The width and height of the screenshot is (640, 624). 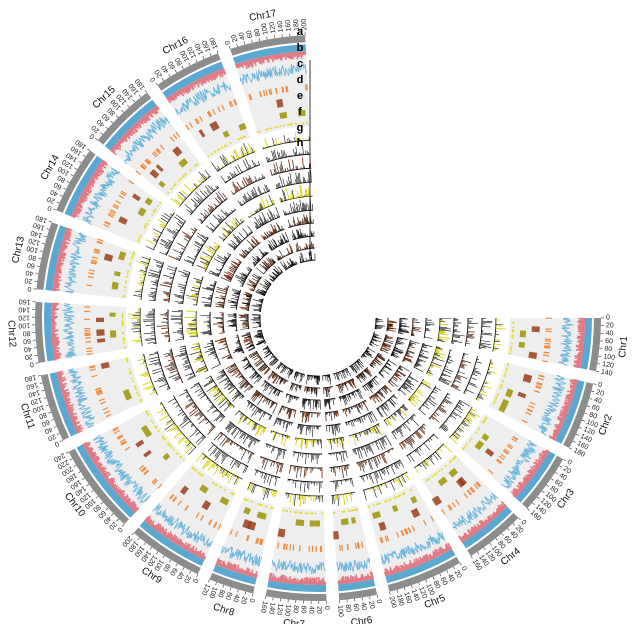 I want to click on chr3-track-b-line, so click(x=518, y=464).